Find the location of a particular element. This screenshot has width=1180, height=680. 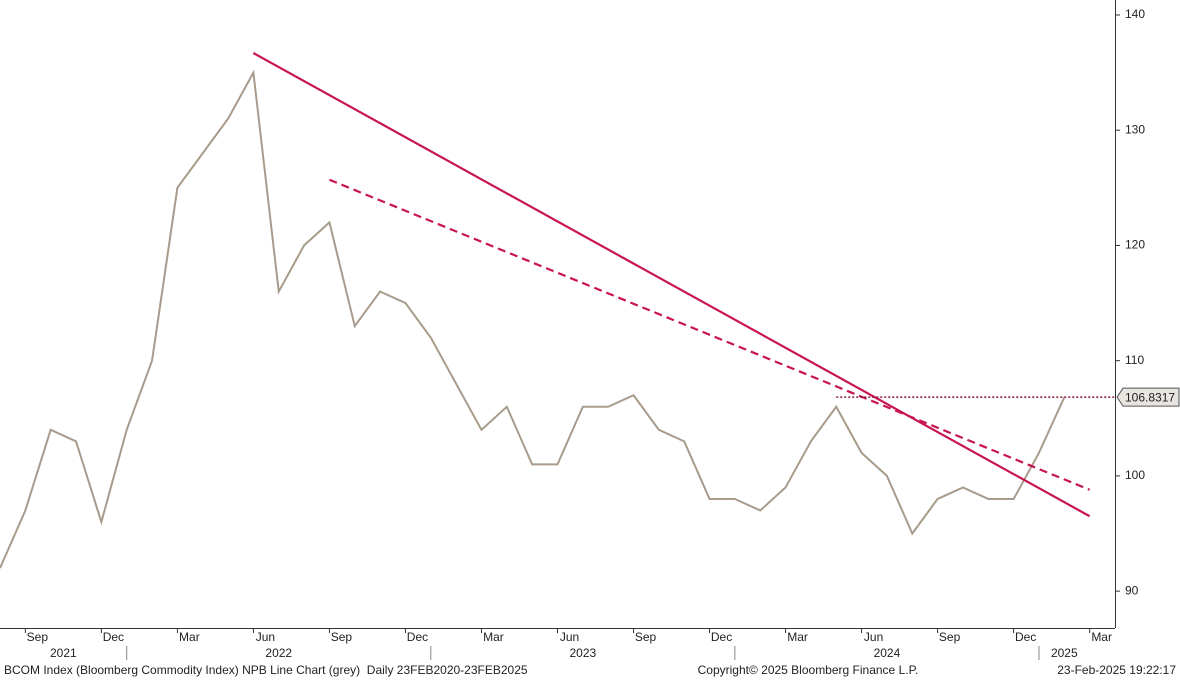

year-label: 2021 is located at coordinates (63, 653).